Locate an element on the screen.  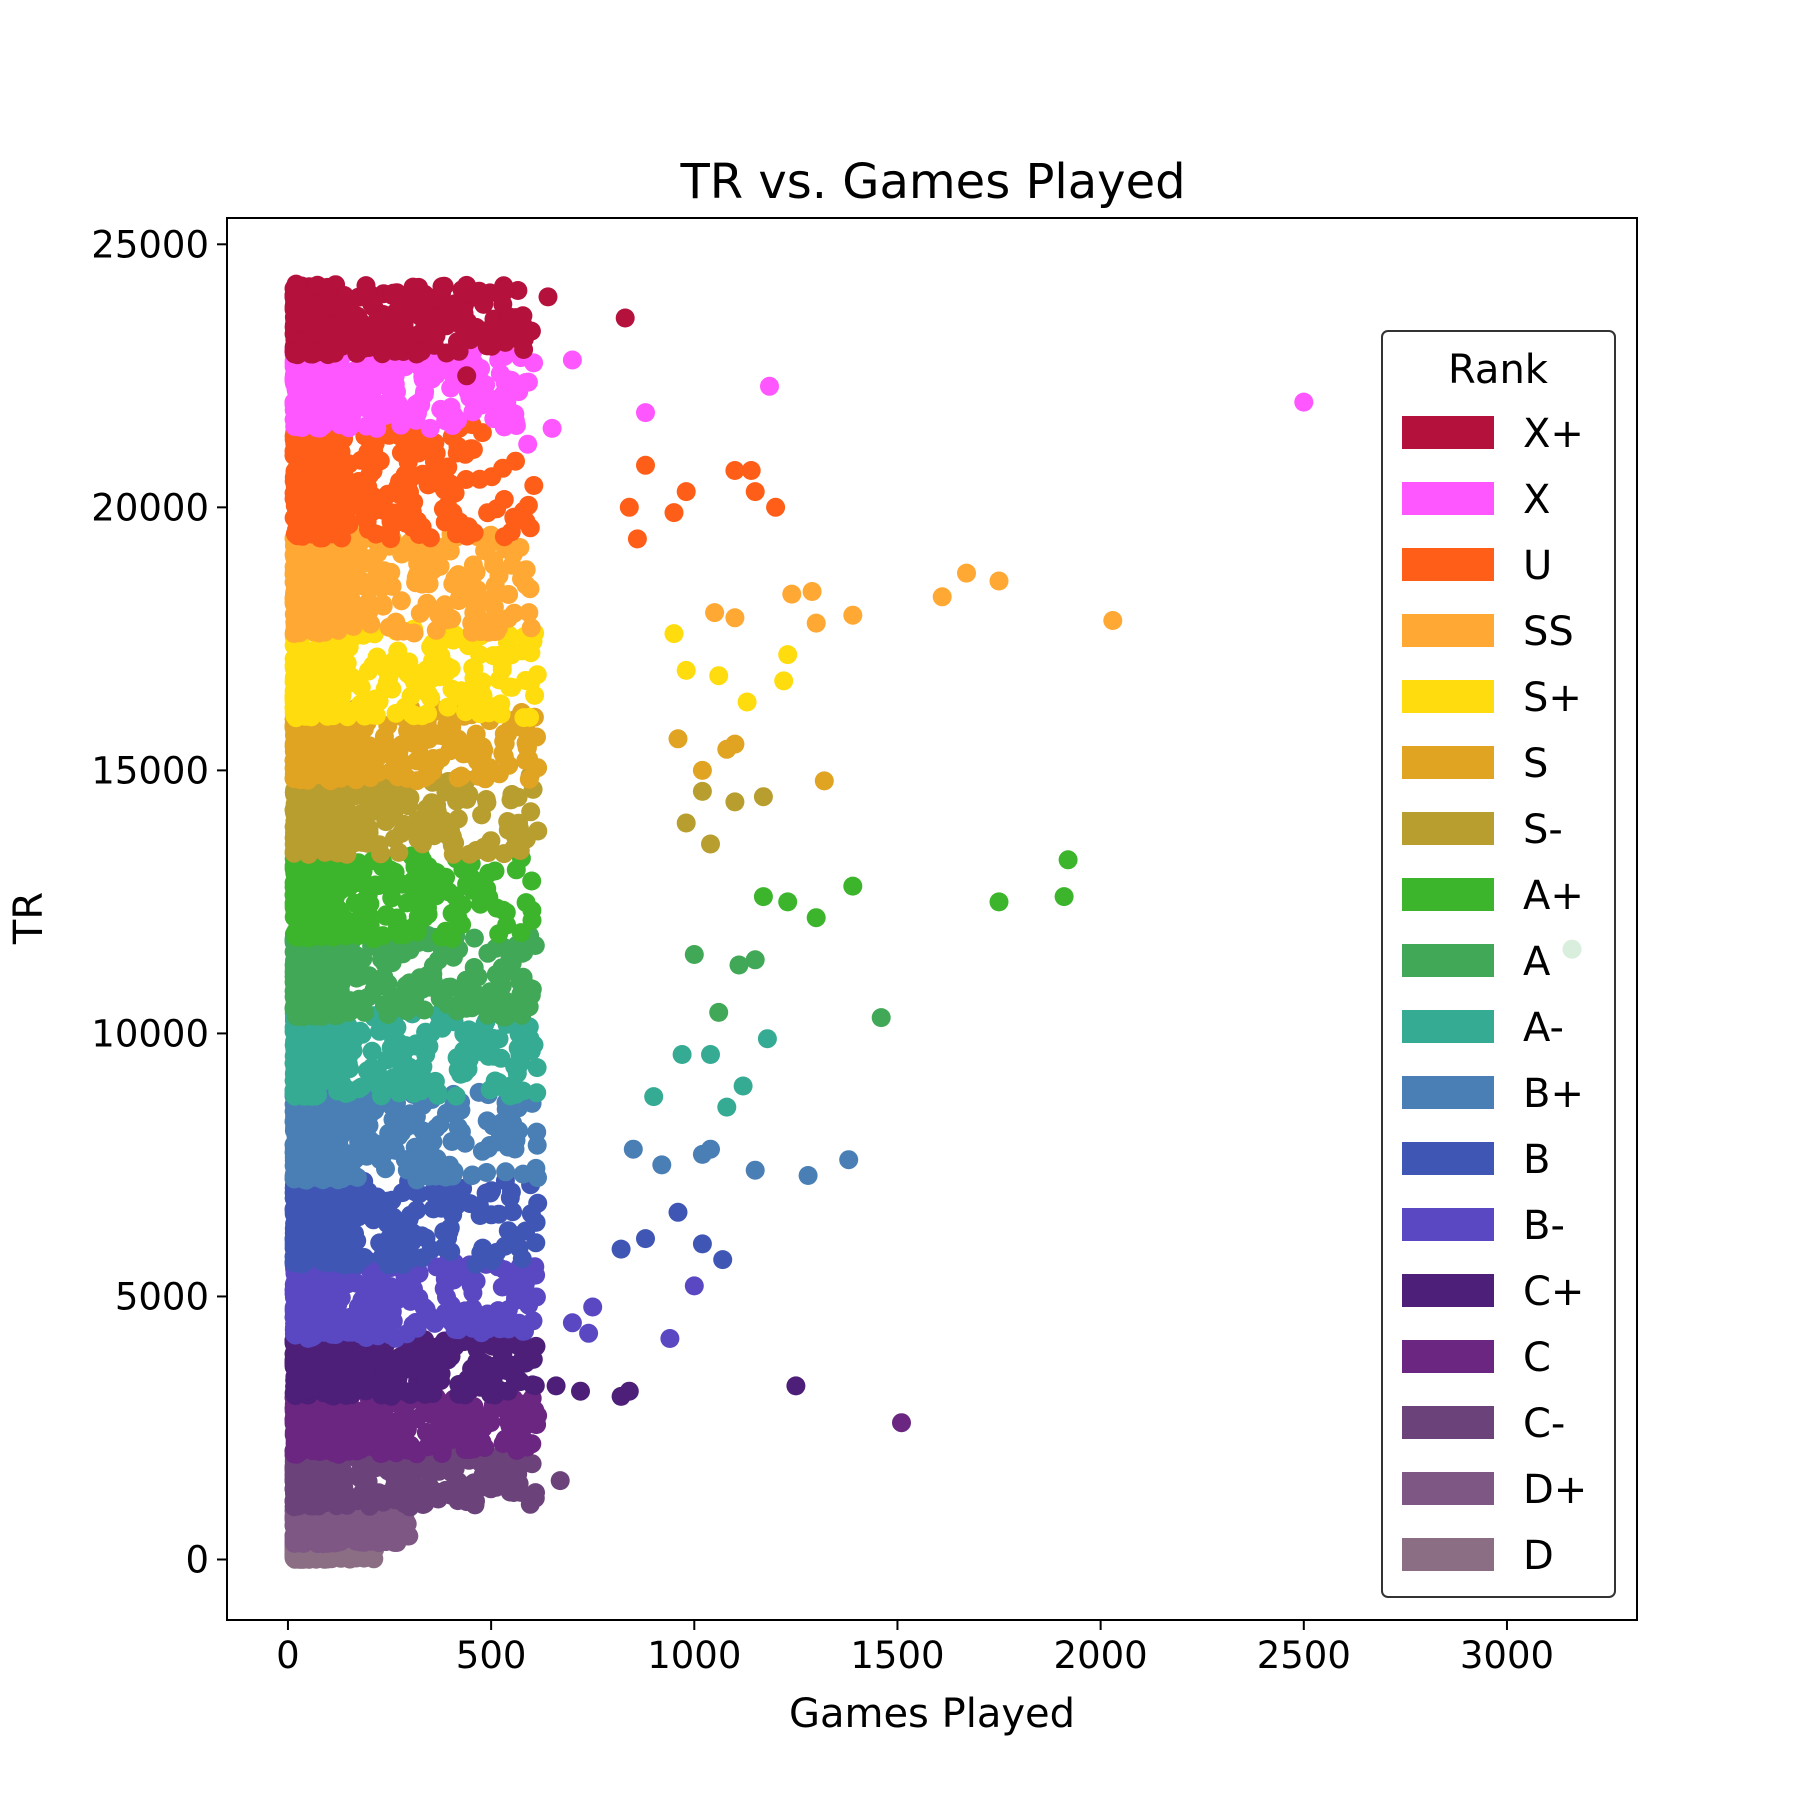
series-B is located at coordinates (508, 1223).